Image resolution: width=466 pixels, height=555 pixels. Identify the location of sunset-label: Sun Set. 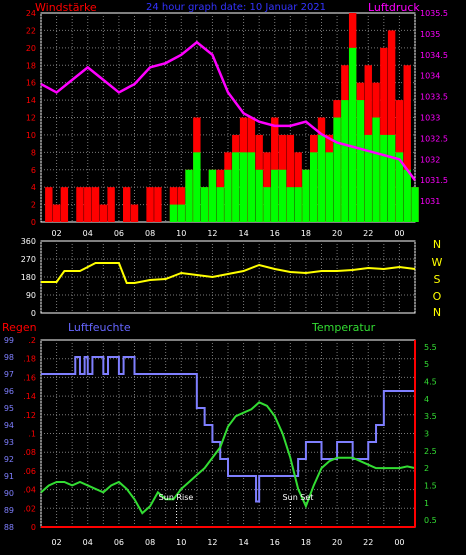
(298, 497).